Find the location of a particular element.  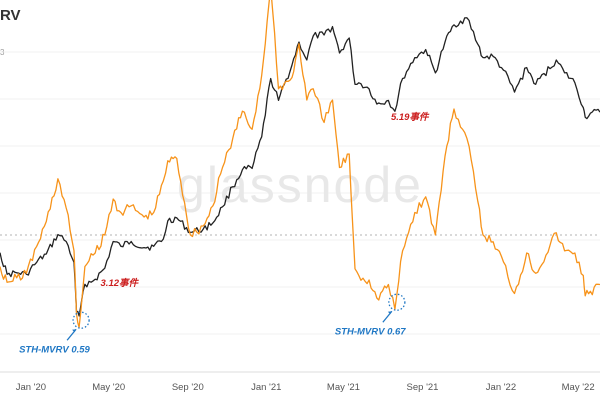

annotation-label: STH-MVRV 0.59 is located at coordinates (54, 349).